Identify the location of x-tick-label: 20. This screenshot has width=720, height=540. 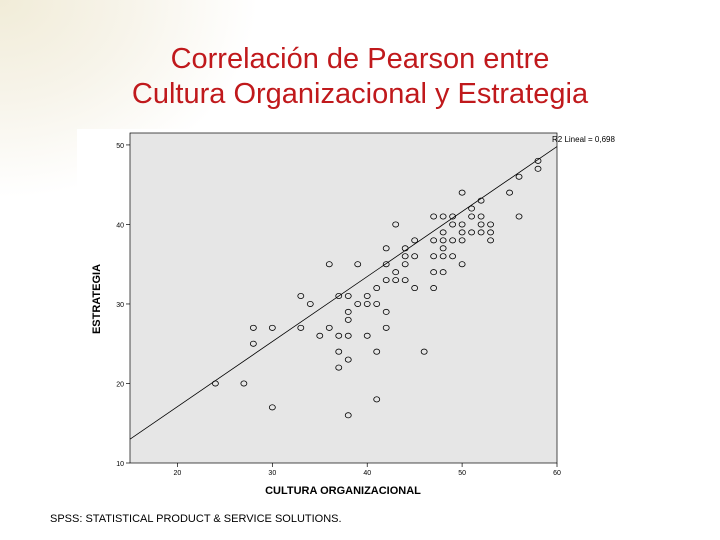
(178, 473).